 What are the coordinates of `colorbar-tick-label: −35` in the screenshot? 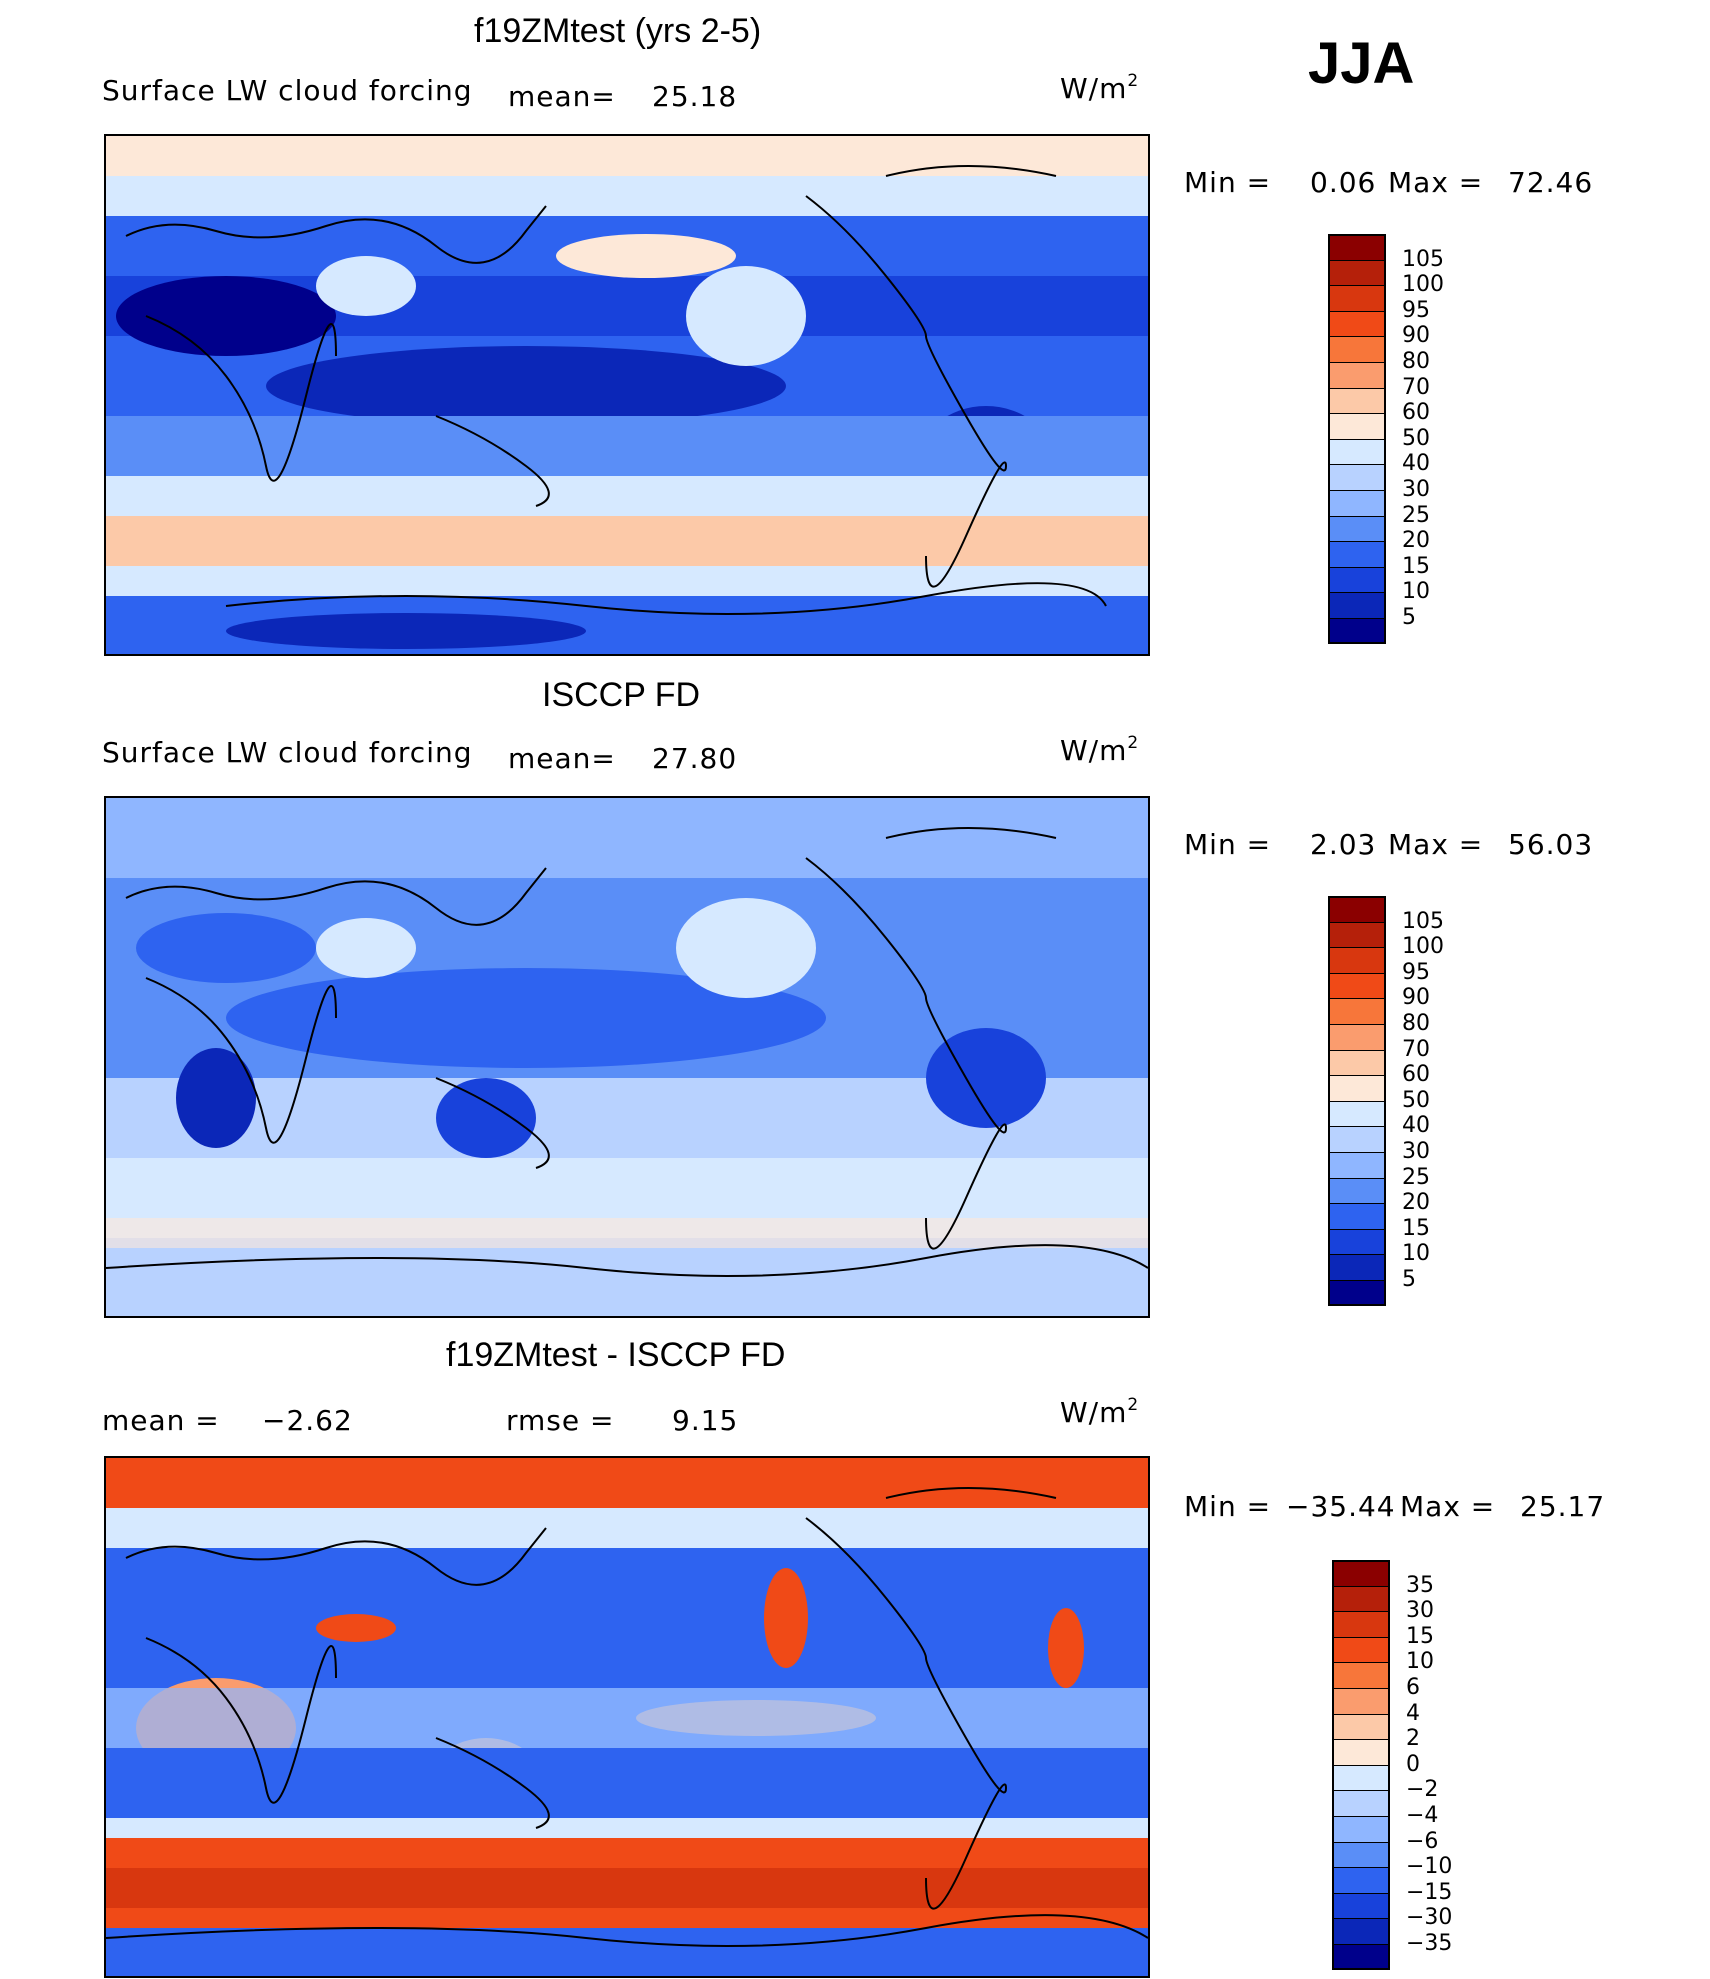 It's located at (1429, 1943).